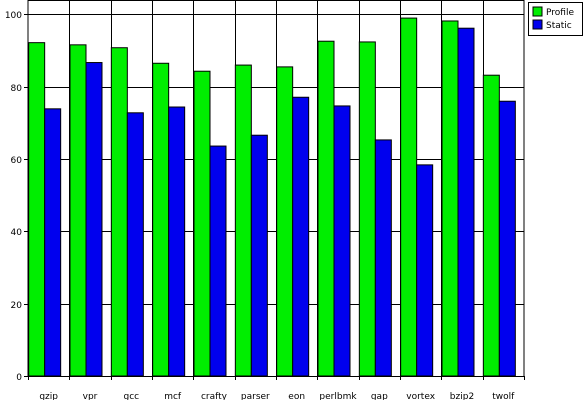  I want to click on x-tick-label: crafty, so click(214, 396).